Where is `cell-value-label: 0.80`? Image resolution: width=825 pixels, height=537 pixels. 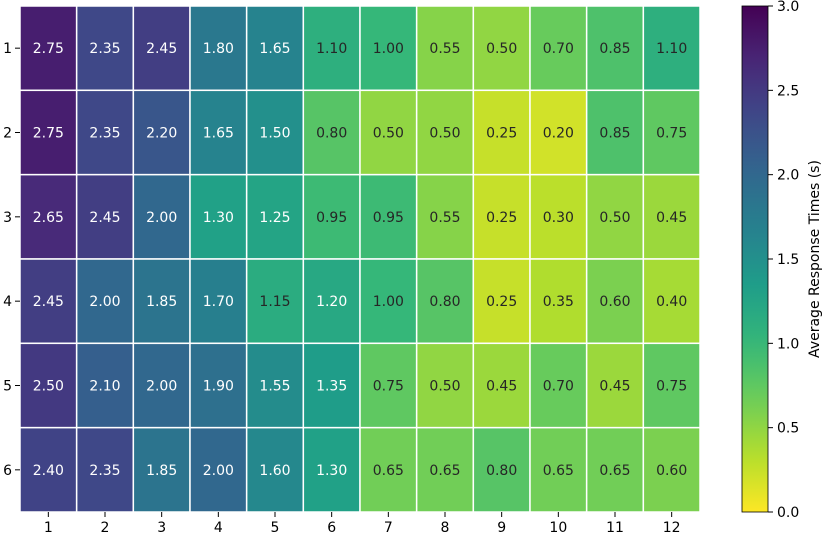 cell-value-label: 0.80 is located at coordinates (444, 302).